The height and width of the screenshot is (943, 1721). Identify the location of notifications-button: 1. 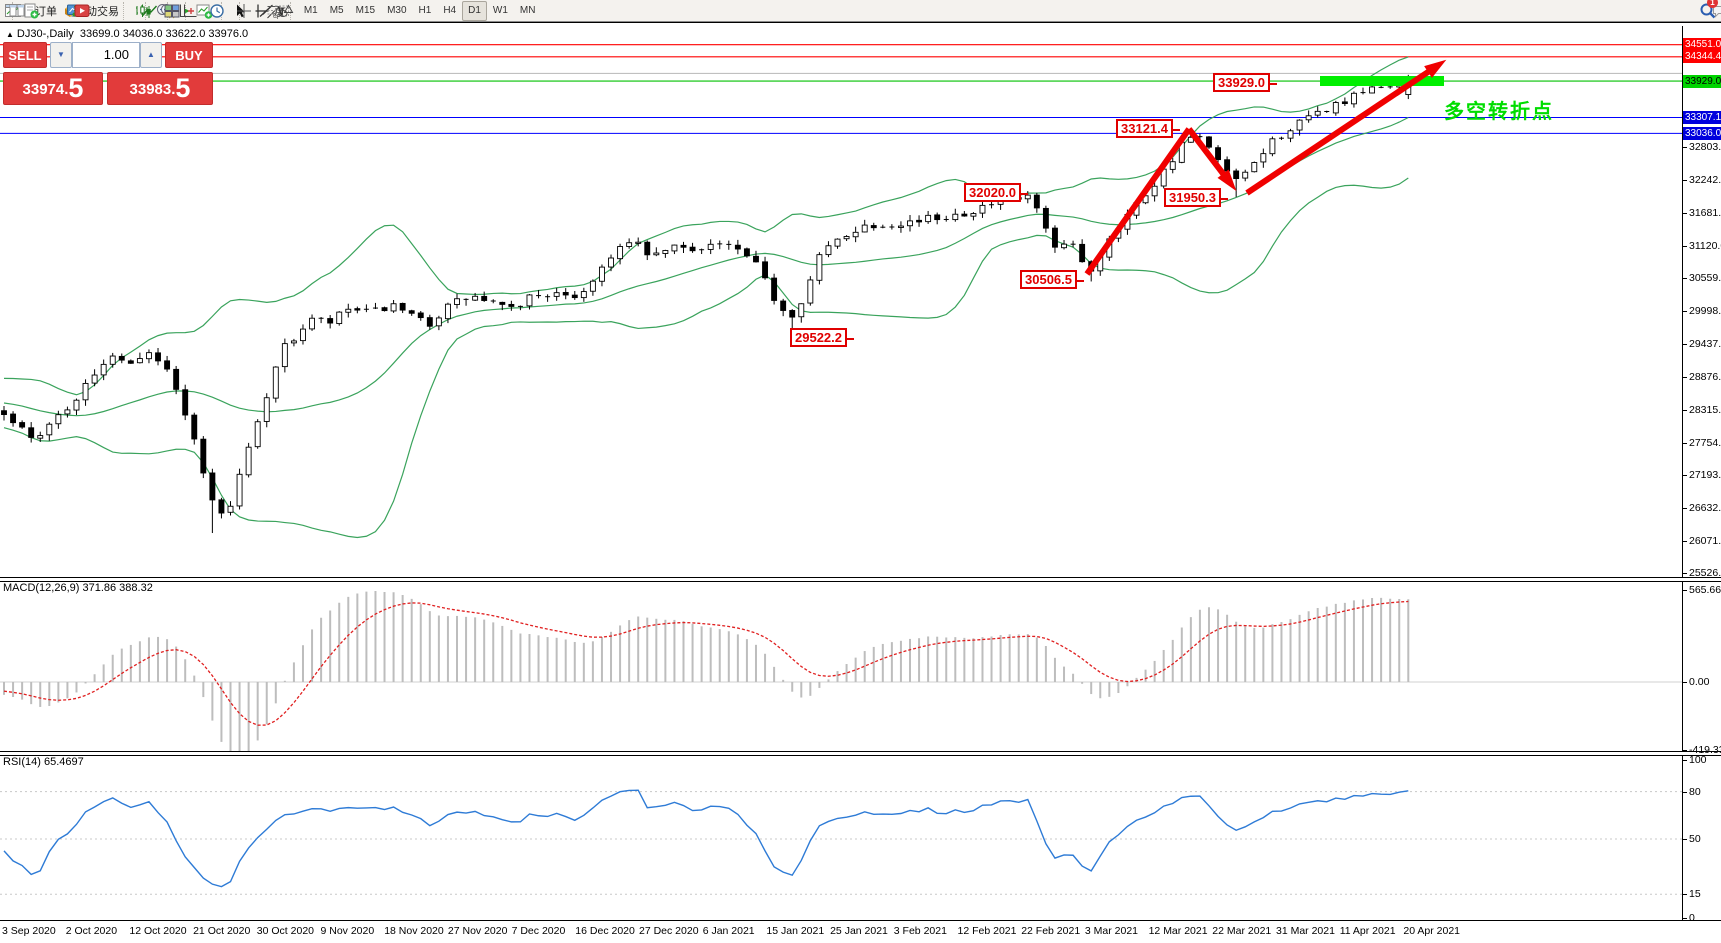
(1714, 10).